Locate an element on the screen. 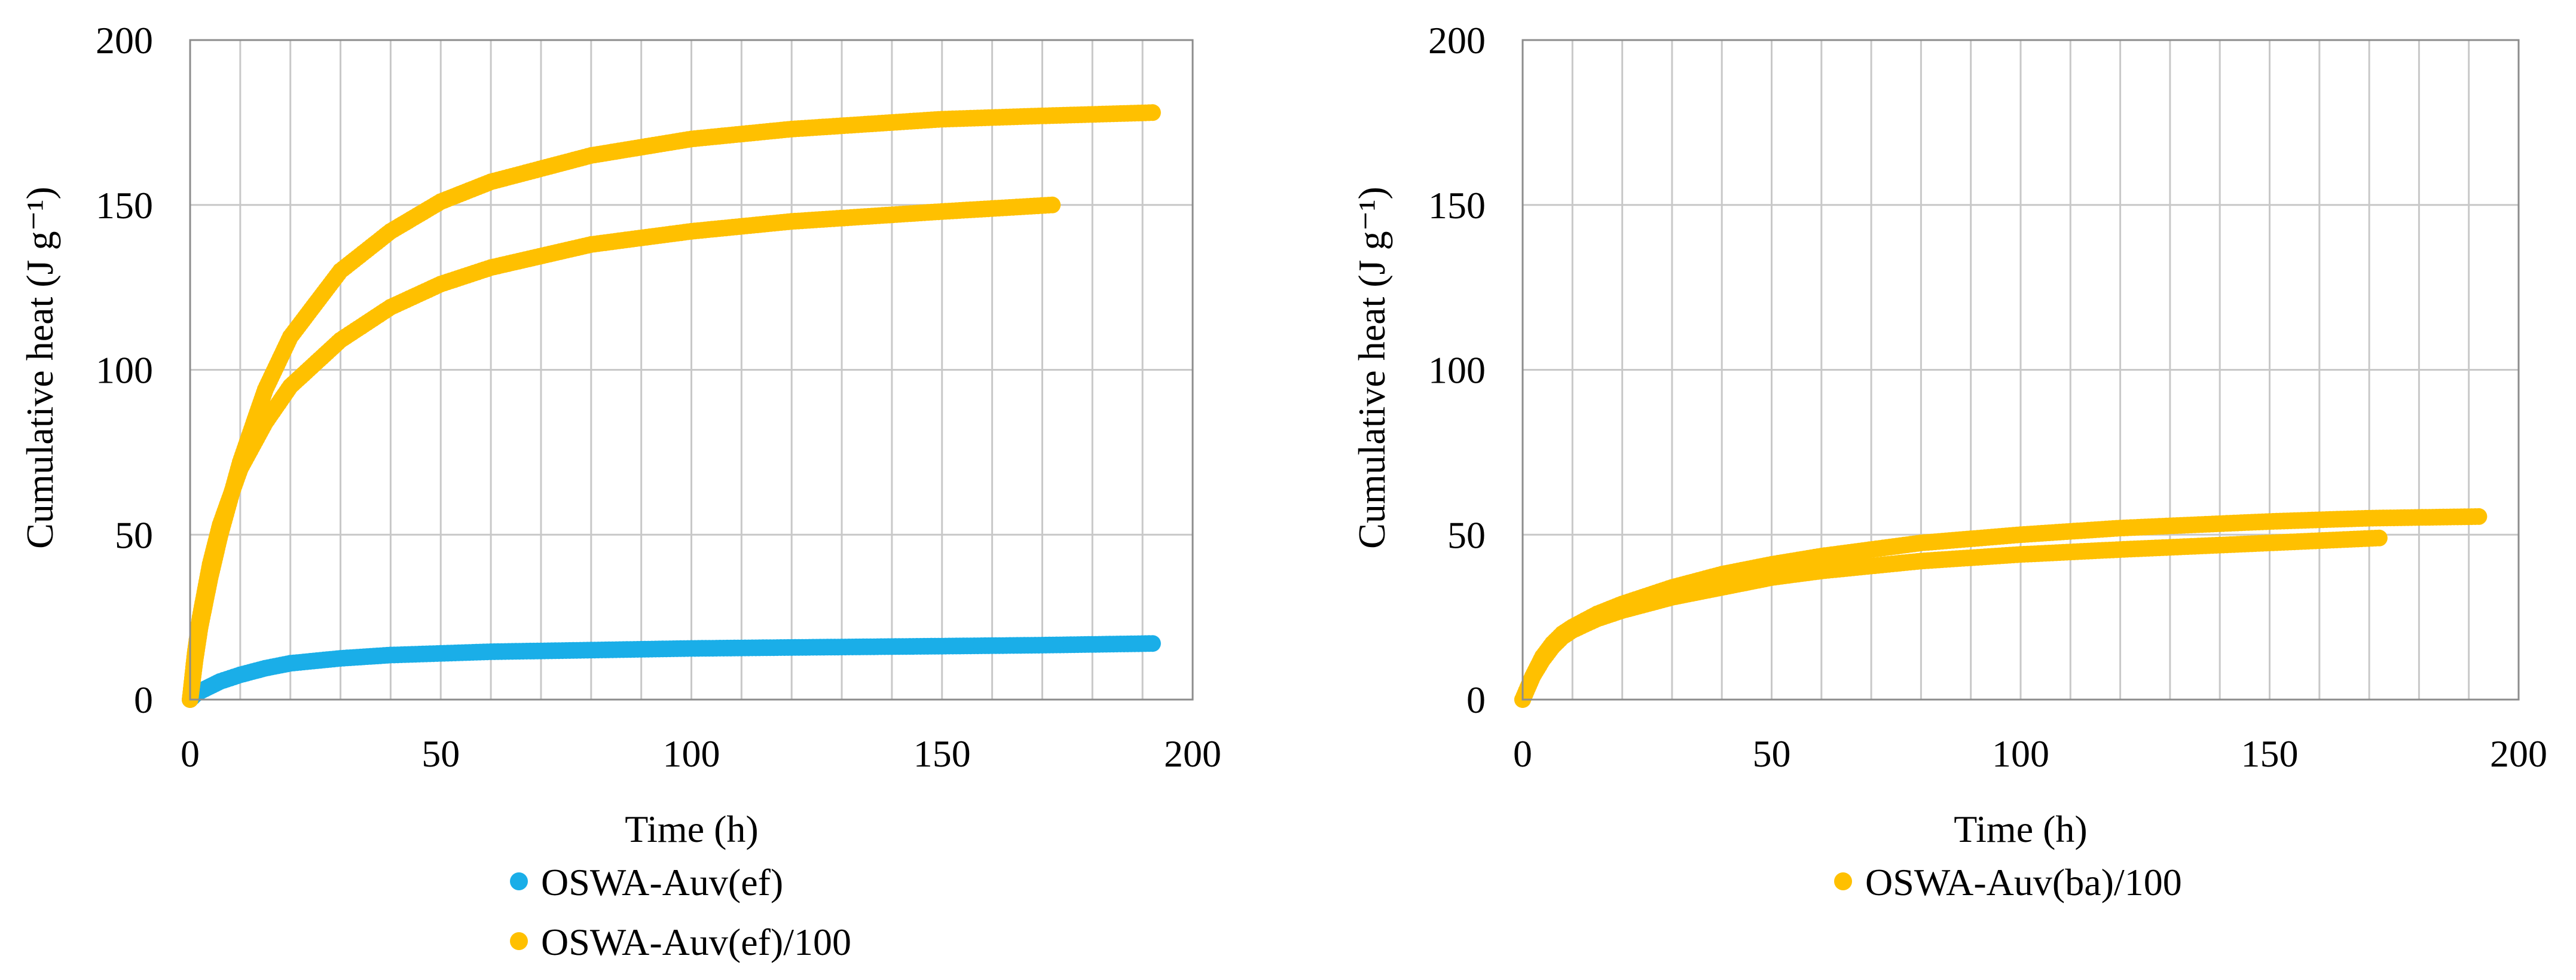 This screenshot has width=2576, height=980. legend-label-oswa-auv-ba-100: OSWA-Auv(ba)/100 is located at coordinates (2024, 882).